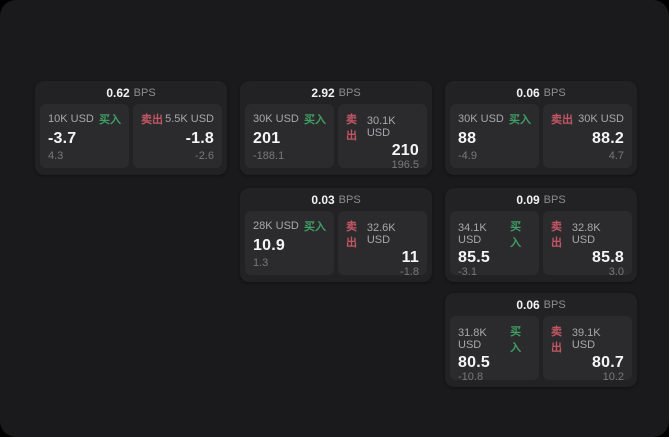 This screenshot has height=437, width=669. What do you see at coordinates (494, 136) in the screenshot?
I see `buy-tile: 30K USD 买入 88 -4.9` at bounding box center [494, 136].